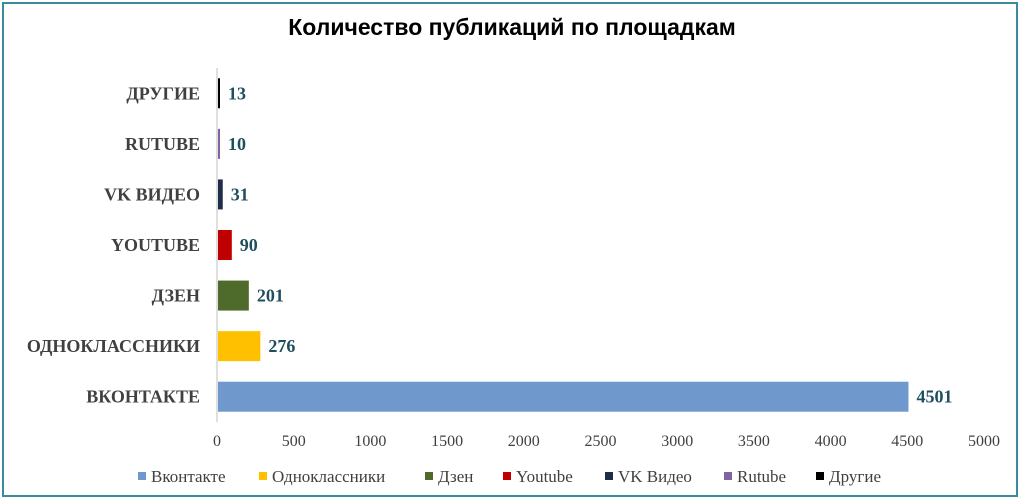 Image resolution: width=1024 pixels, height=503 pixels. Describe the element at coordinates (512, 27) in the screenshot. I see `chart-title: Количество публикаций по площадкам` at that location.